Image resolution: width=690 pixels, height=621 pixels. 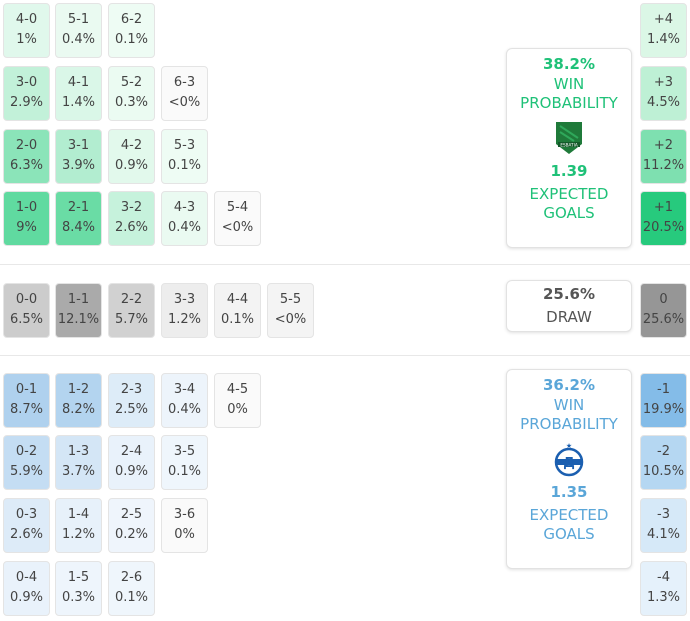 I want to click on scoreline-cell: 5-1 0.4%, so click(x=78, y=30).